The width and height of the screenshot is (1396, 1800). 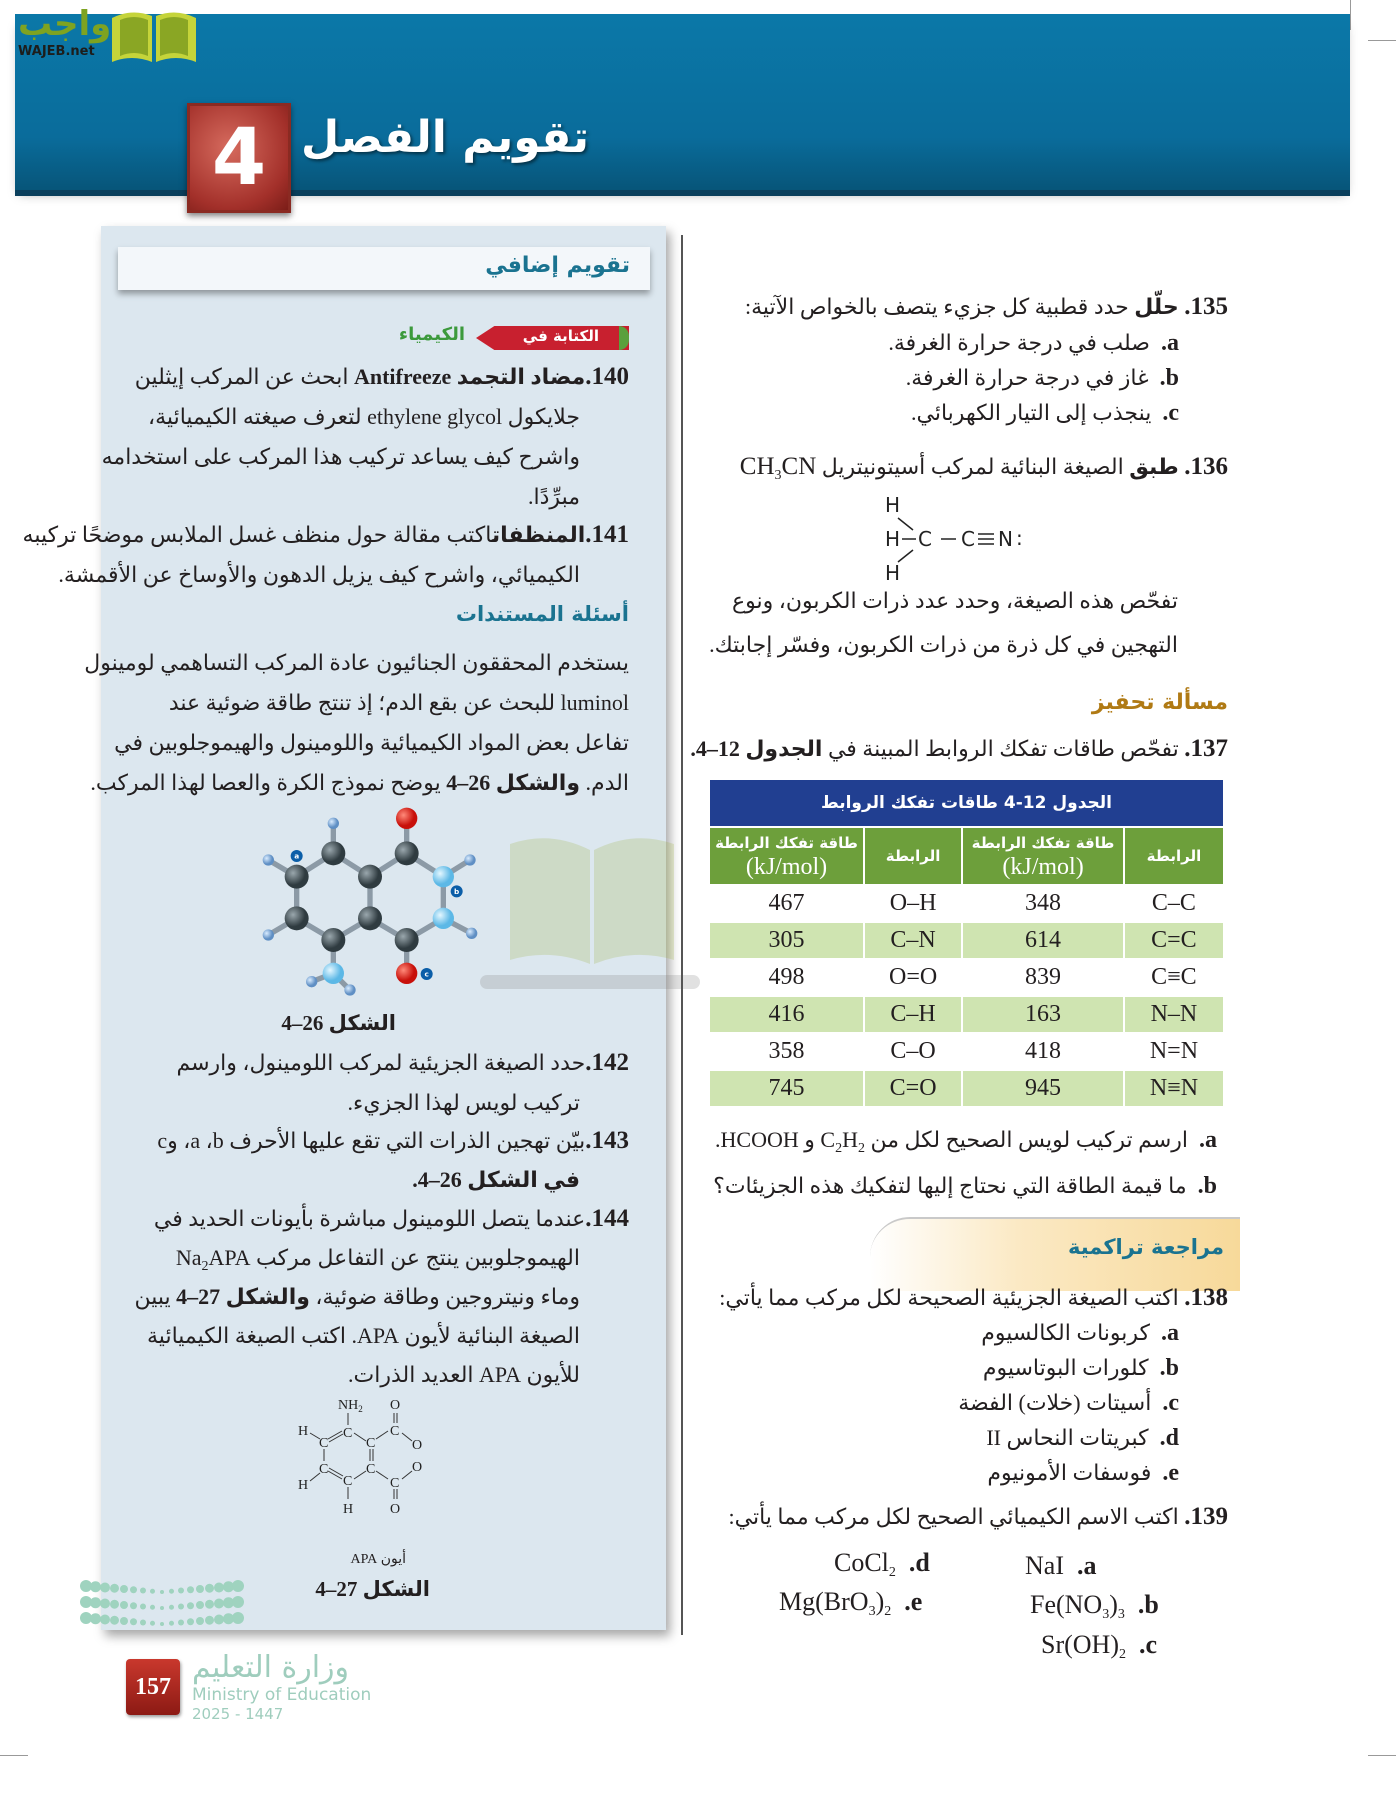 What do you see at coordinates (913, 1601) in the screenshot?
I see `item-letter: .e` at bounding box center [913, 1601].